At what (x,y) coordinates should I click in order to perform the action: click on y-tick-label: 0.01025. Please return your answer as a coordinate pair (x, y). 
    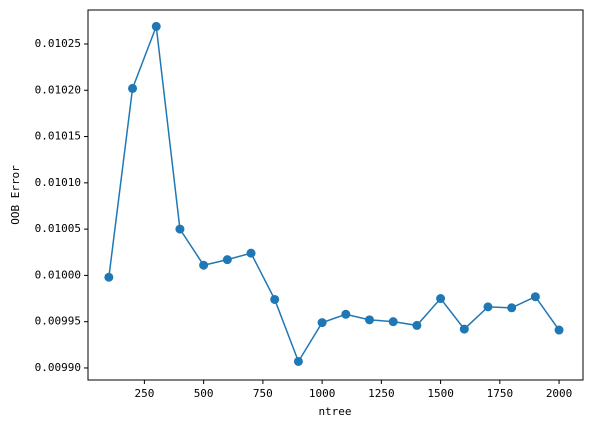
    Looking at the image, I should click on (58, 43).